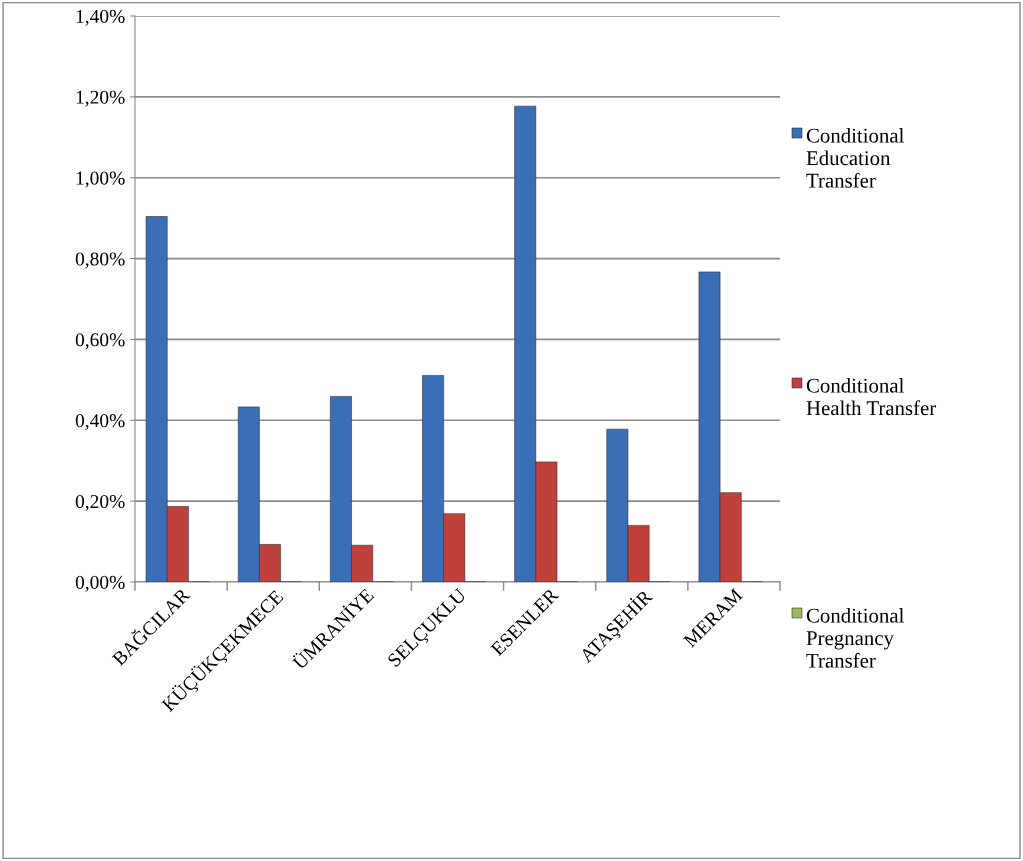  What do you see at coordinates (100, 98) in the screenshot?
I see `y-tick-label: 1,20%` at bounding box center [100, 98].